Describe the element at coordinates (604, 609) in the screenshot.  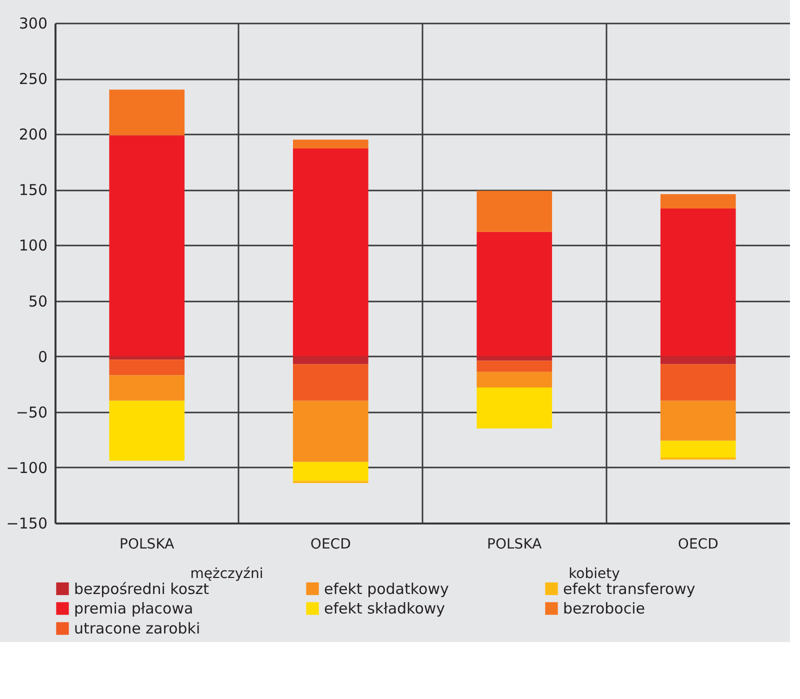
I see `legend-label: bezrobocie` at that location.